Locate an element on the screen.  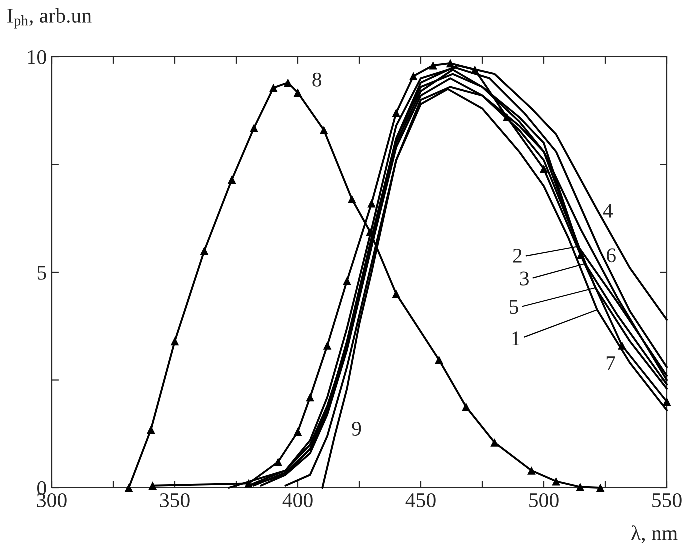
annotation: 6 is located at coordinates (611, 255).